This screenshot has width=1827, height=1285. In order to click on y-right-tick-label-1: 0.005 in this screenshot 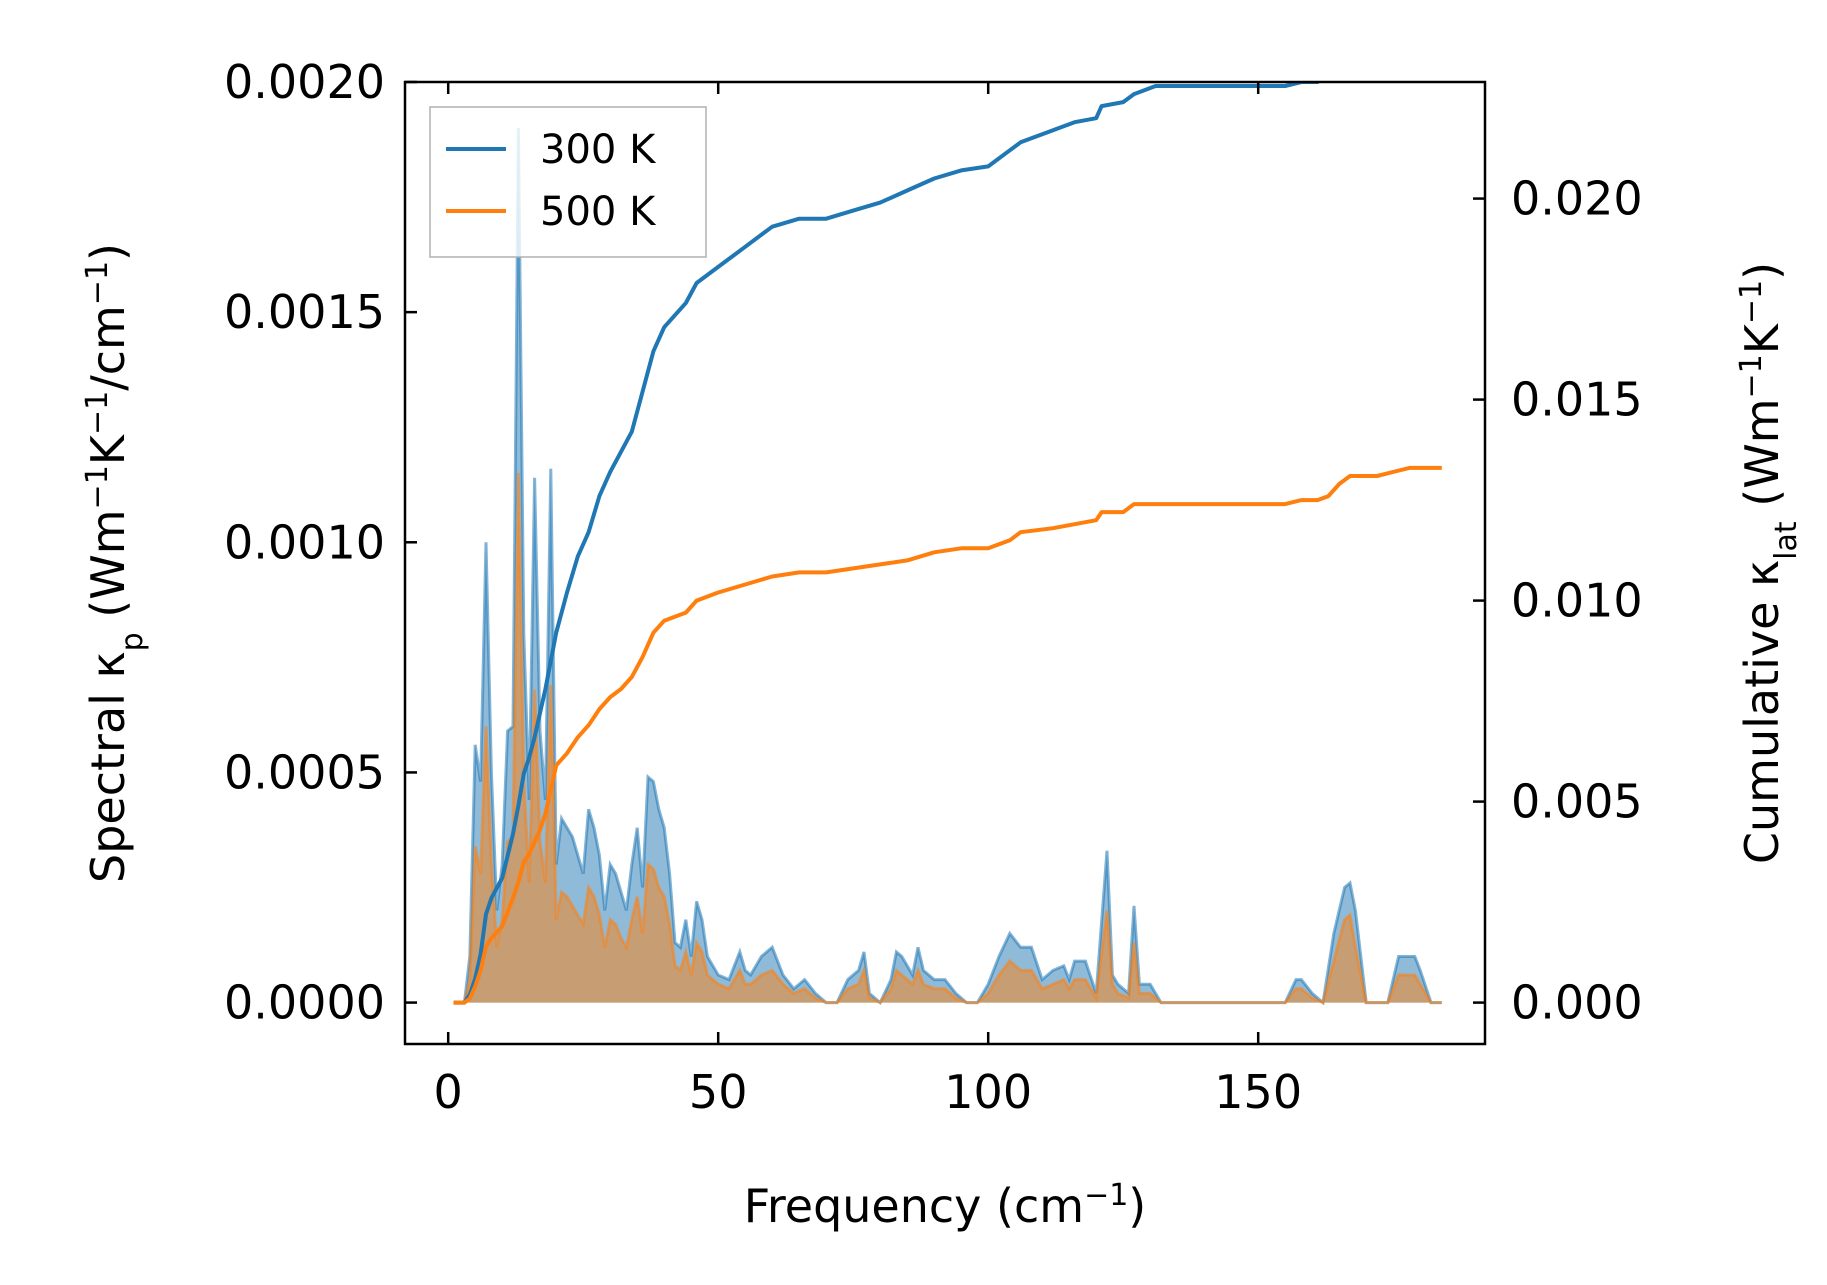, I will do `click(1577, 802)`.